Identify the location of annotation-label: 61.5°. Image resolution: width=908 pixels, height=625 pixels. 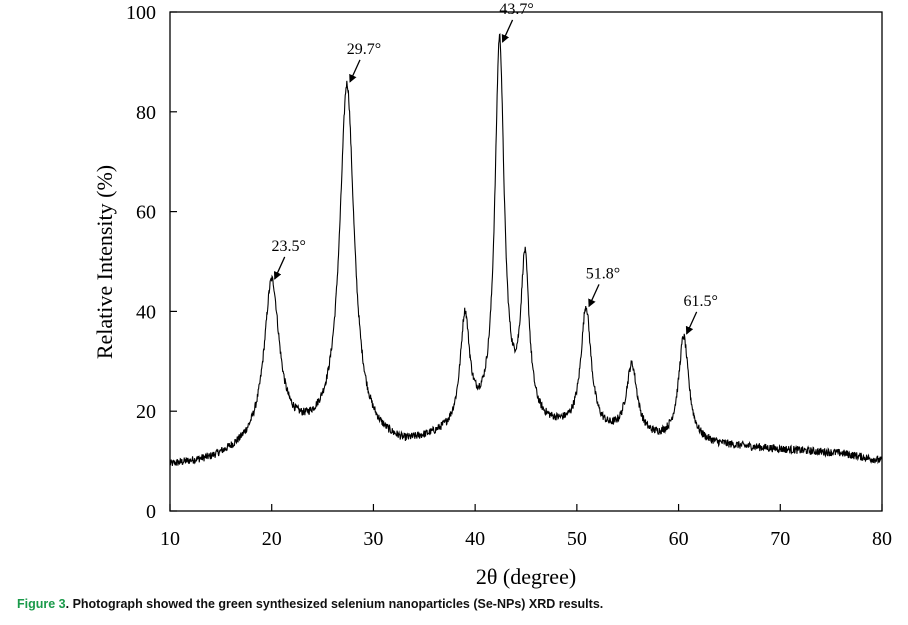
(700, 301).